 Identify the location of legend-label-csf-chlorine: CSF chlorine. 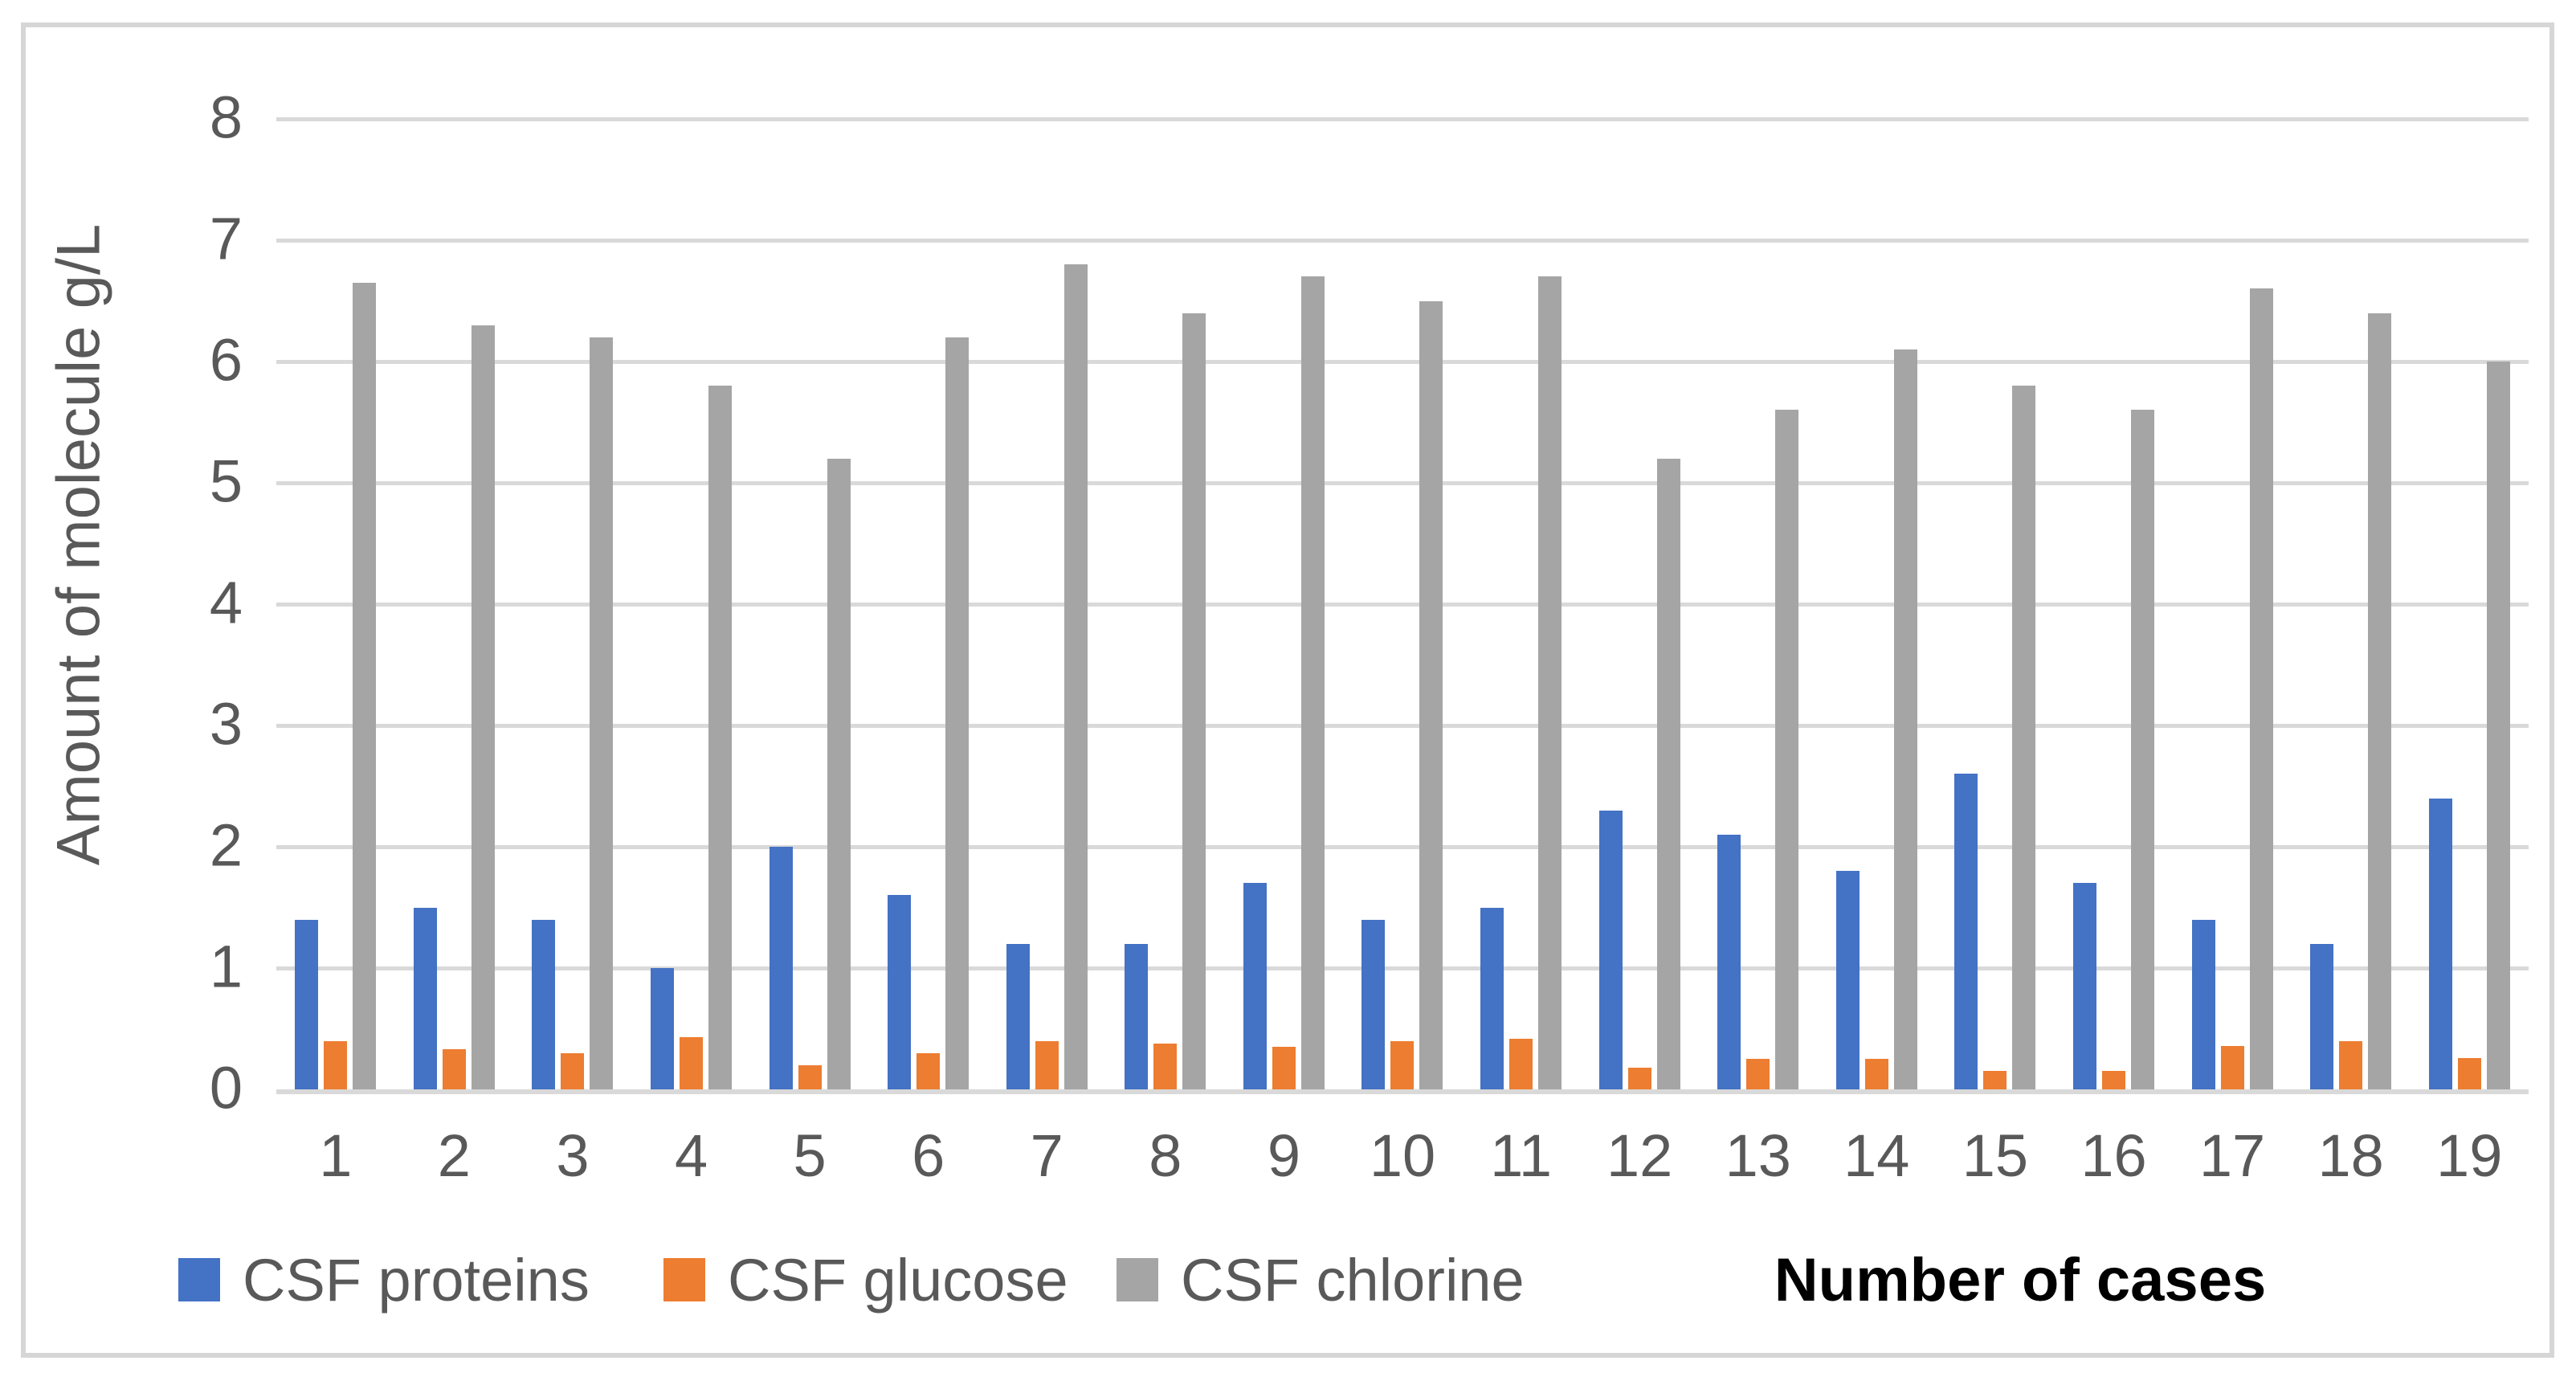
(1353, 1280).